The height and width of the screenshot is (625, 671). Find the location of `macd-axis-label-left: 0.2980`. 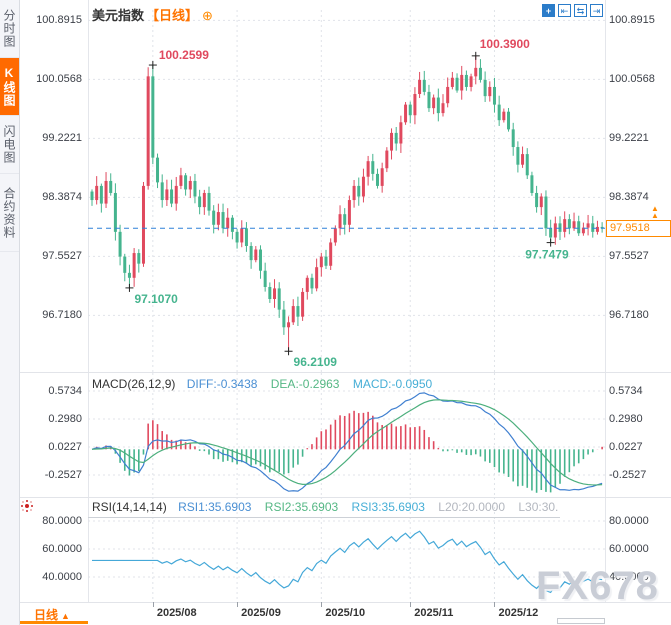

macd-axis-label-left: 0.2980 is located at coordinates (65, 419).